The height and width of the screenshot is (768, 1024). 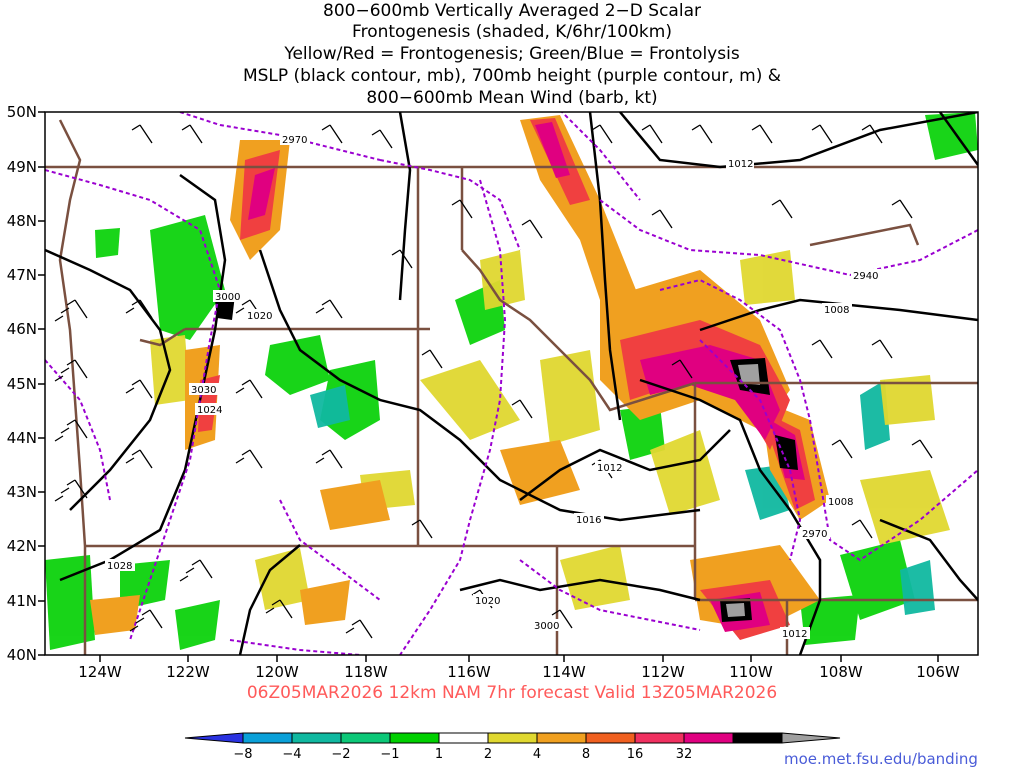 I want to click on lon-label: 116W, so click(x=469, y=672).